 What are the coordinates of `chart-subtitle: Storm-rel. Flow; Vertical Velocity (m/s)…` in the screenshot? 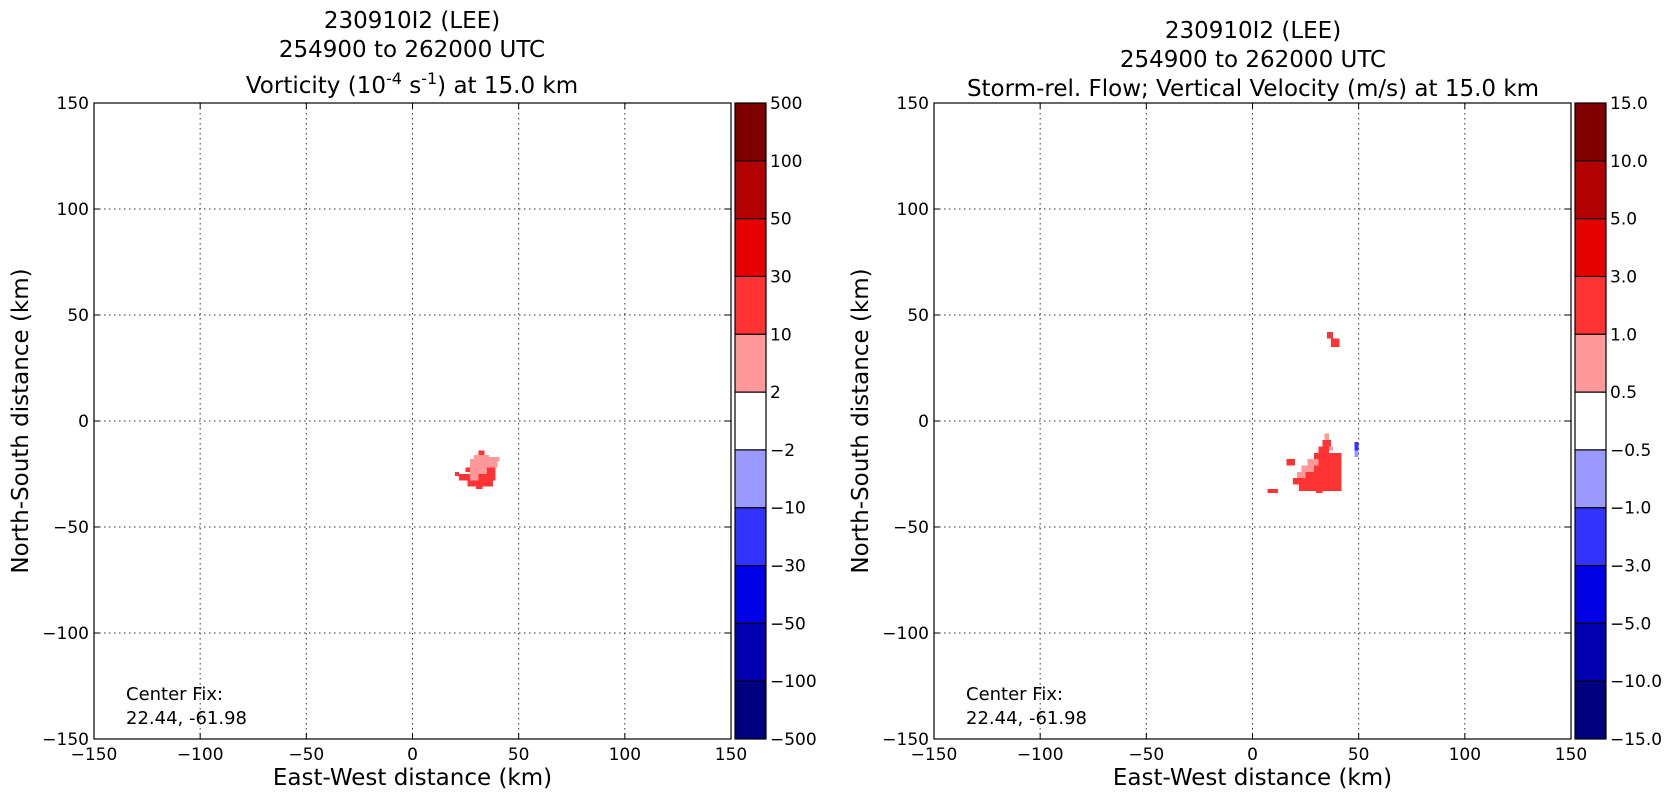 It's located at (1253, 89).